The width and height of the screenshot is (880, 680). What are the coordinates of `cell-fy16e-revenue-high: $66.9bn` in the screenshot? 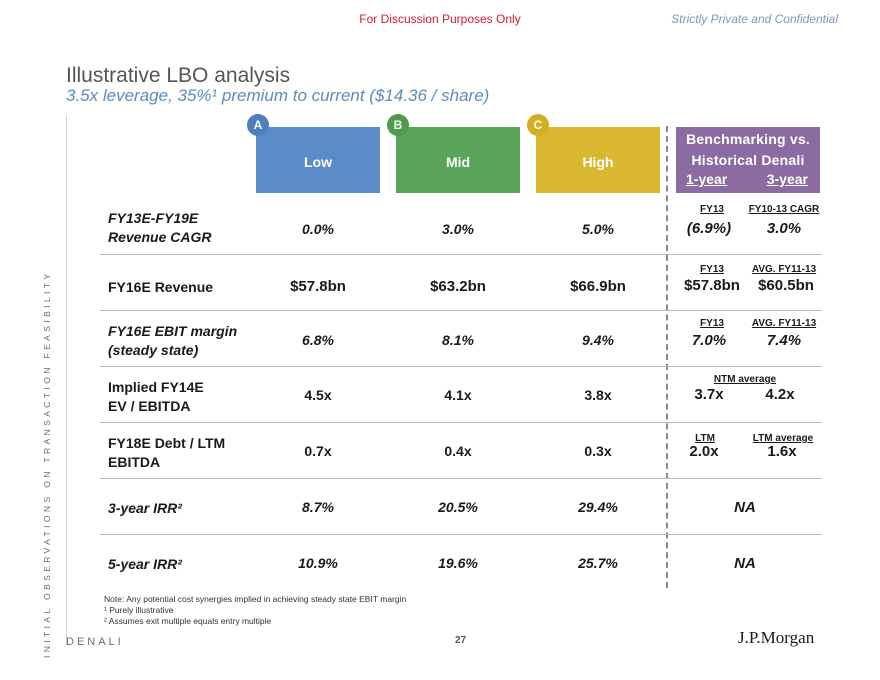 It's located at (598, 286).